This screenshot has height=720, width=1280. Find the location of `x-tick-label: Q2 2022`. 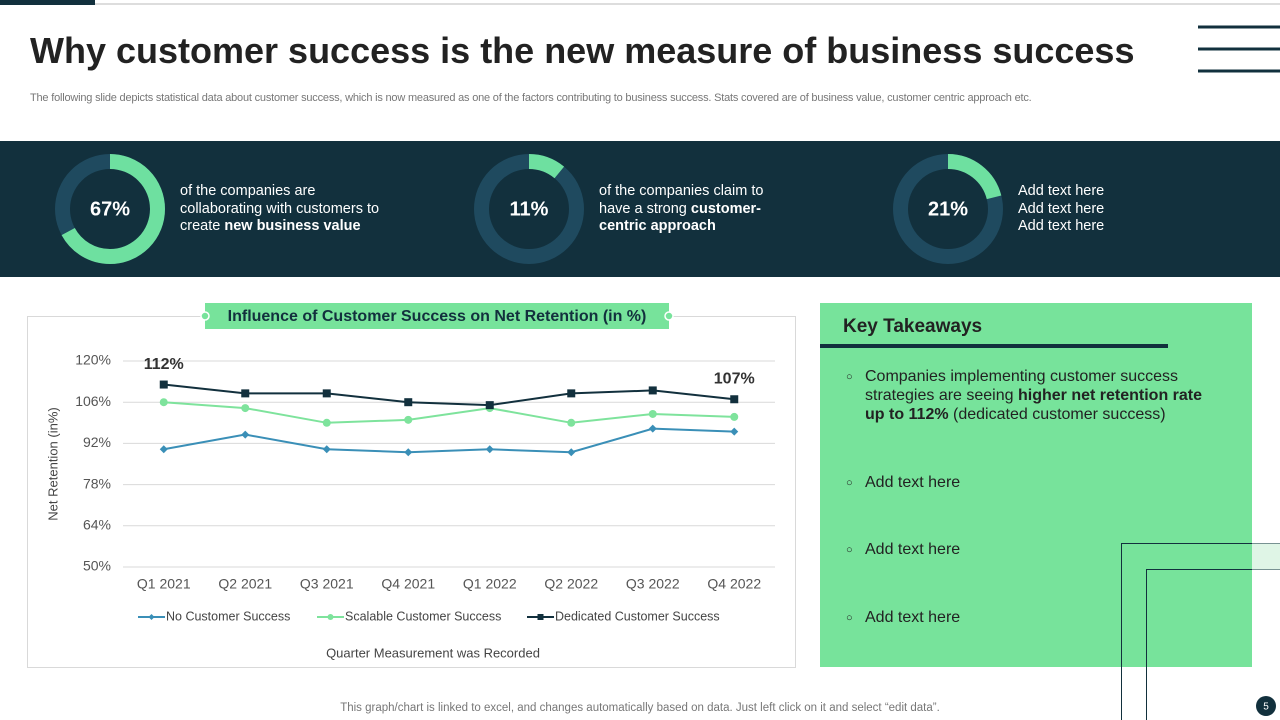

x-tick-label: Q2 2022 is located at coordinates (571, 584).